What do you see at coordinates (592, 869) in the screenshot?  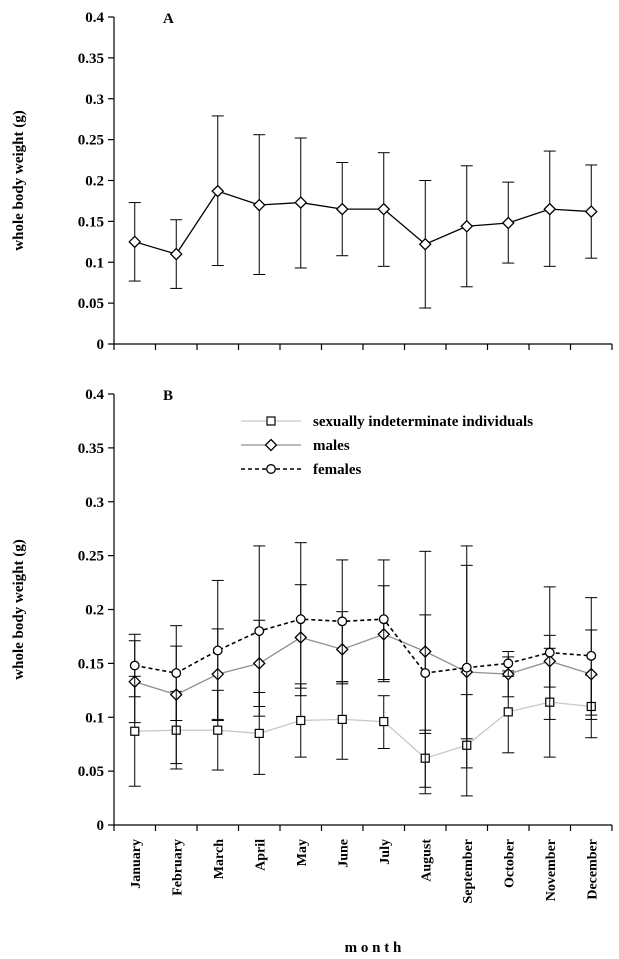 I see `x-tick-label: December` at bounding box center [592, 869].